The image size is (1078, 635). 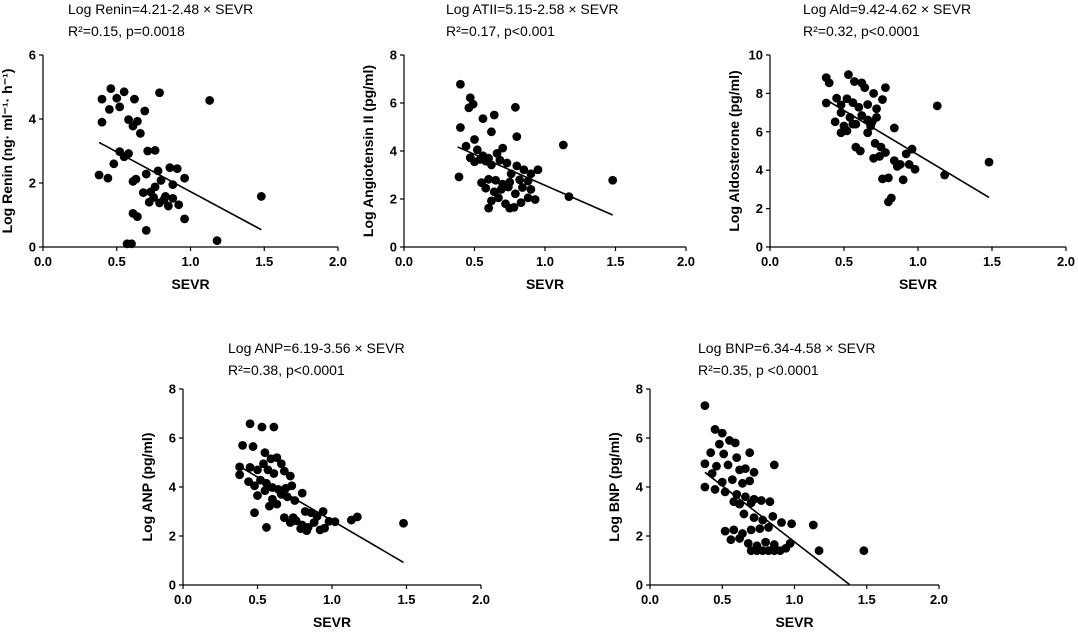 I want to click on regression-equation: Log BNP=6.34-4.58 × SEVR, so click(x=786, y=348).